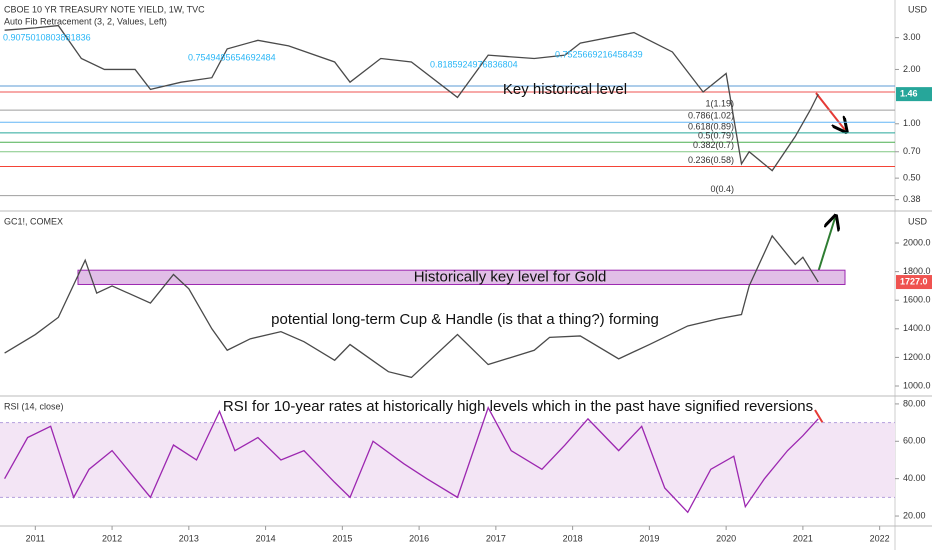 The width and height of the screenshot is (932, 550). What do you see at coordinates (34, 406) in the screenshot?
I see `pane-title: RSI (14, close)` at bounding box center [34, 406].